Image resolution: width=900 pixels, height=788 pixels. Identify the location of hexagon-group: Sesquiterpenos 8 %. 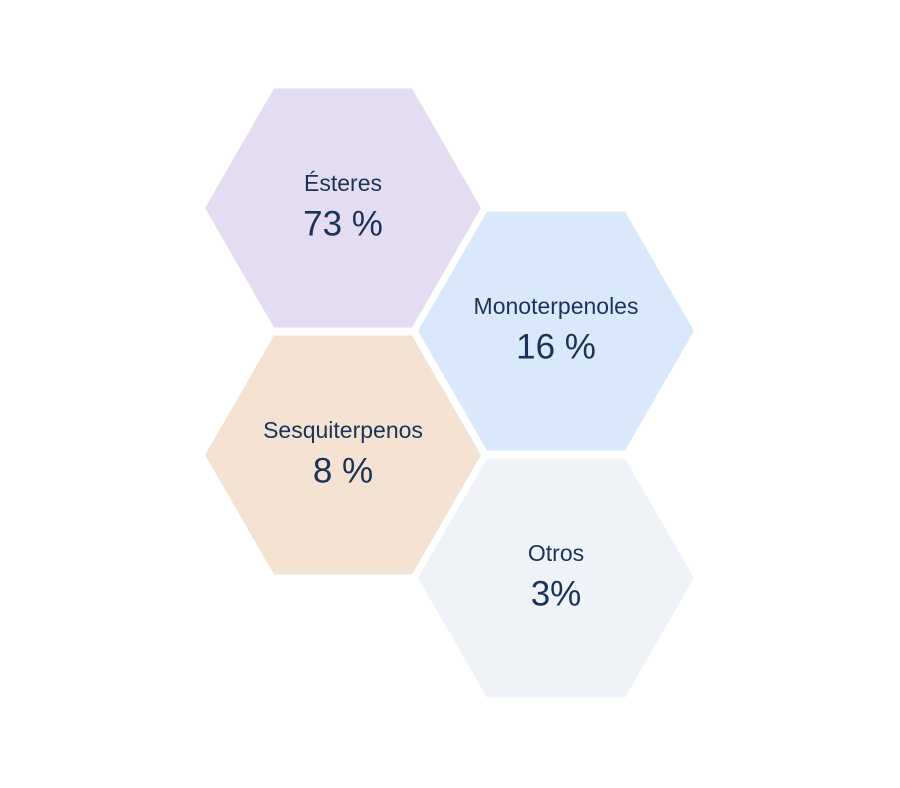
(343, 455).